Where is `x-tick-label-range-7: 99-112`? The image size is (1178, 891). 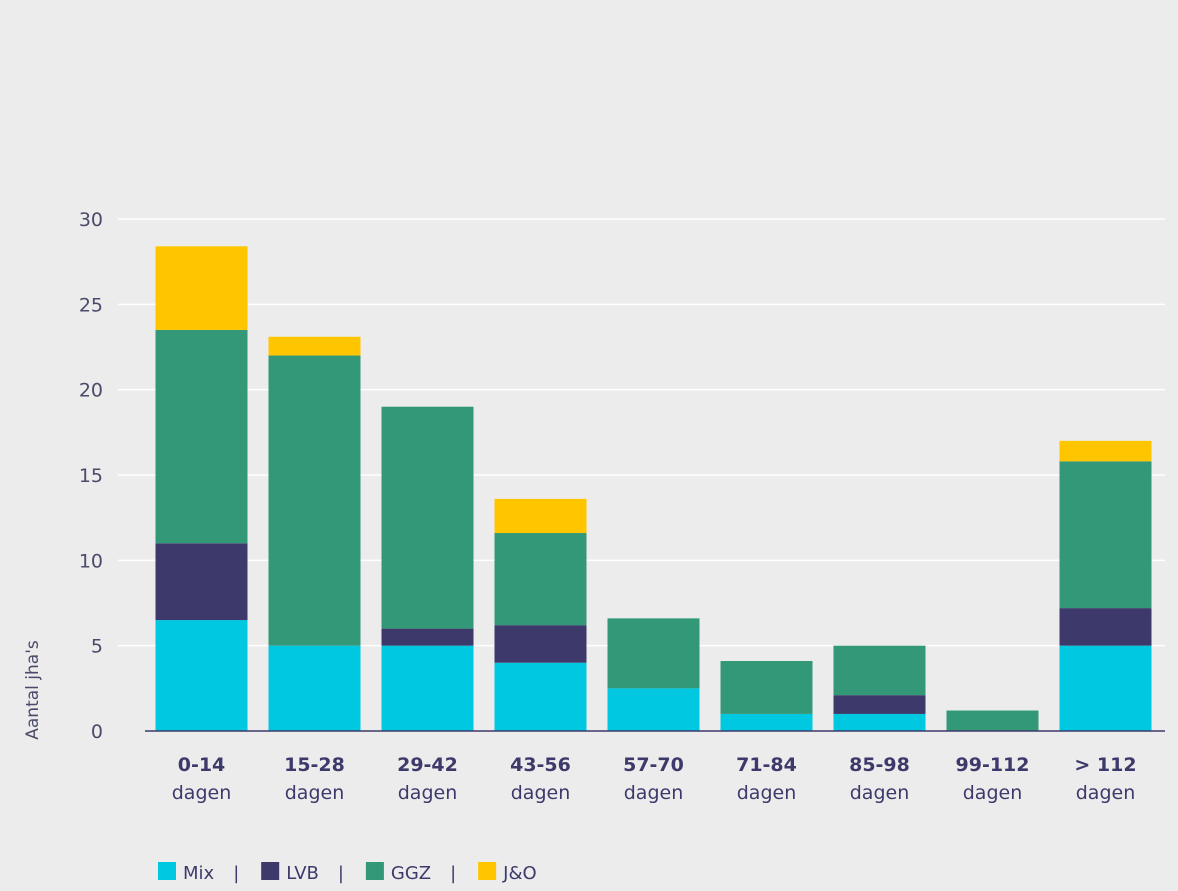
x-tick-label-range-7: 99-112 is located at coordinates (993, 765).